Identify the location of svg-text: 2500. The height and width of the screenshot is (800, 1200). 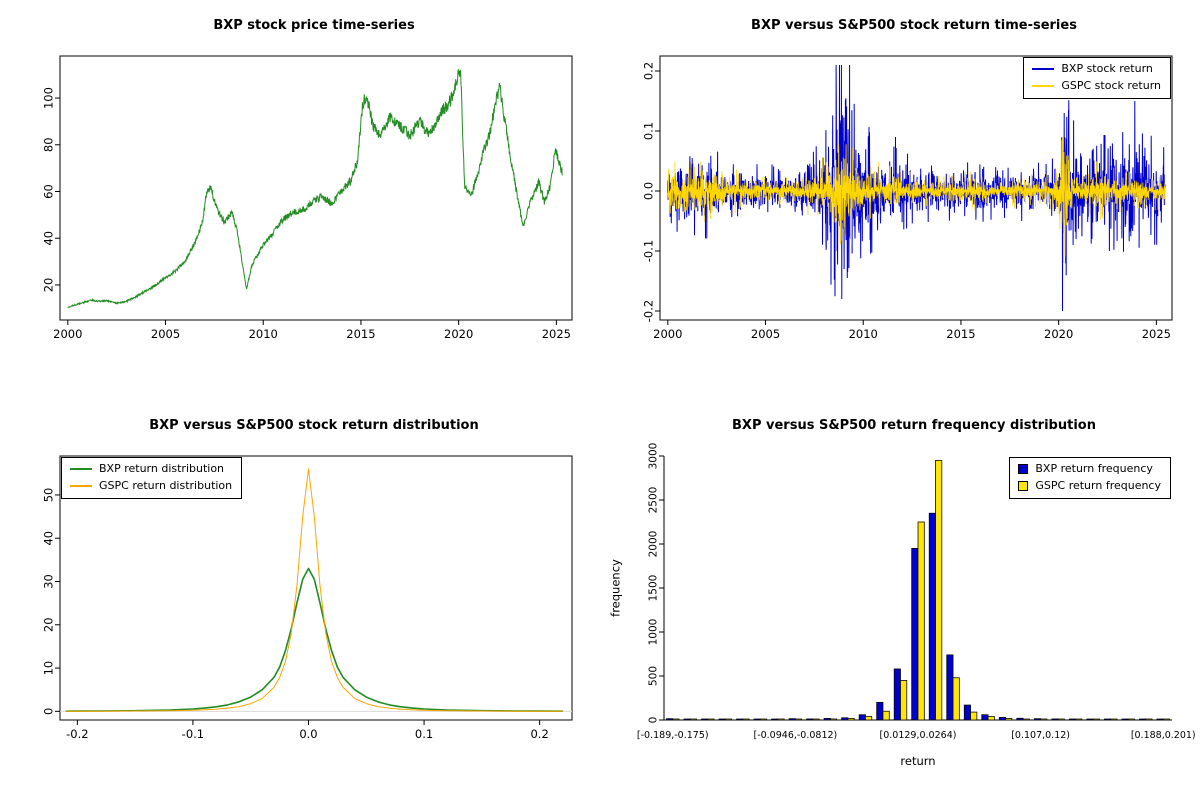
(653, 500).